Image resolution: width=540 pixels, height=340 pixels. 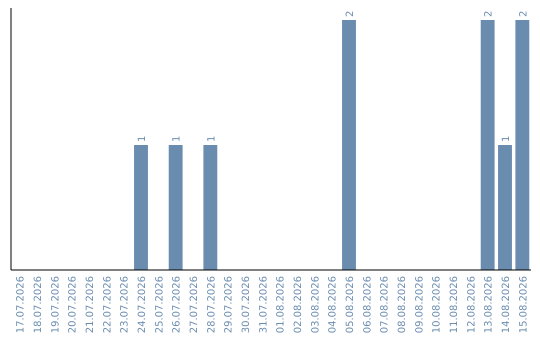 I want to click on x-tick-label: 18.07.2026, so click(x=38, y=305).